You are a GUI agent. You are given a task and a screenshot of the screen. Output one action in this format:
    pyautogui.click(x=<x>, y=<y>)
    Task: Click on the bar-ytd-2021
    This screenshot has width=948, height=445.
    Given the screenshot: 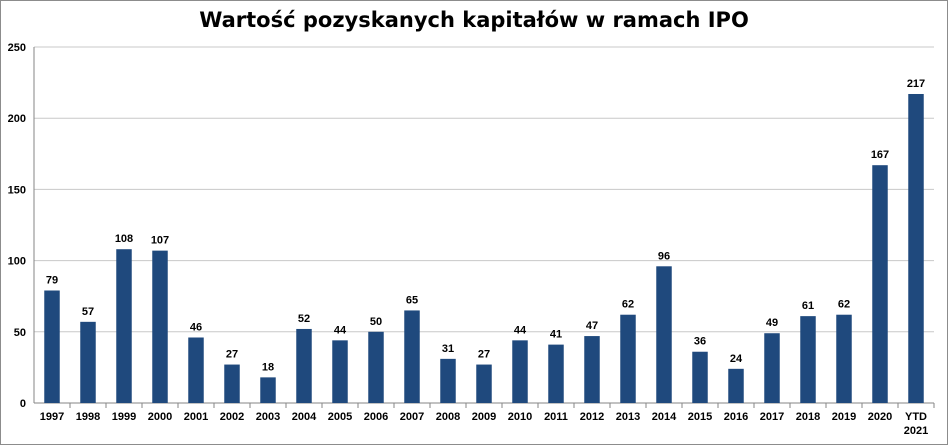 What is the action you would take?
    pyautogui.click(x=916, y=248)
    